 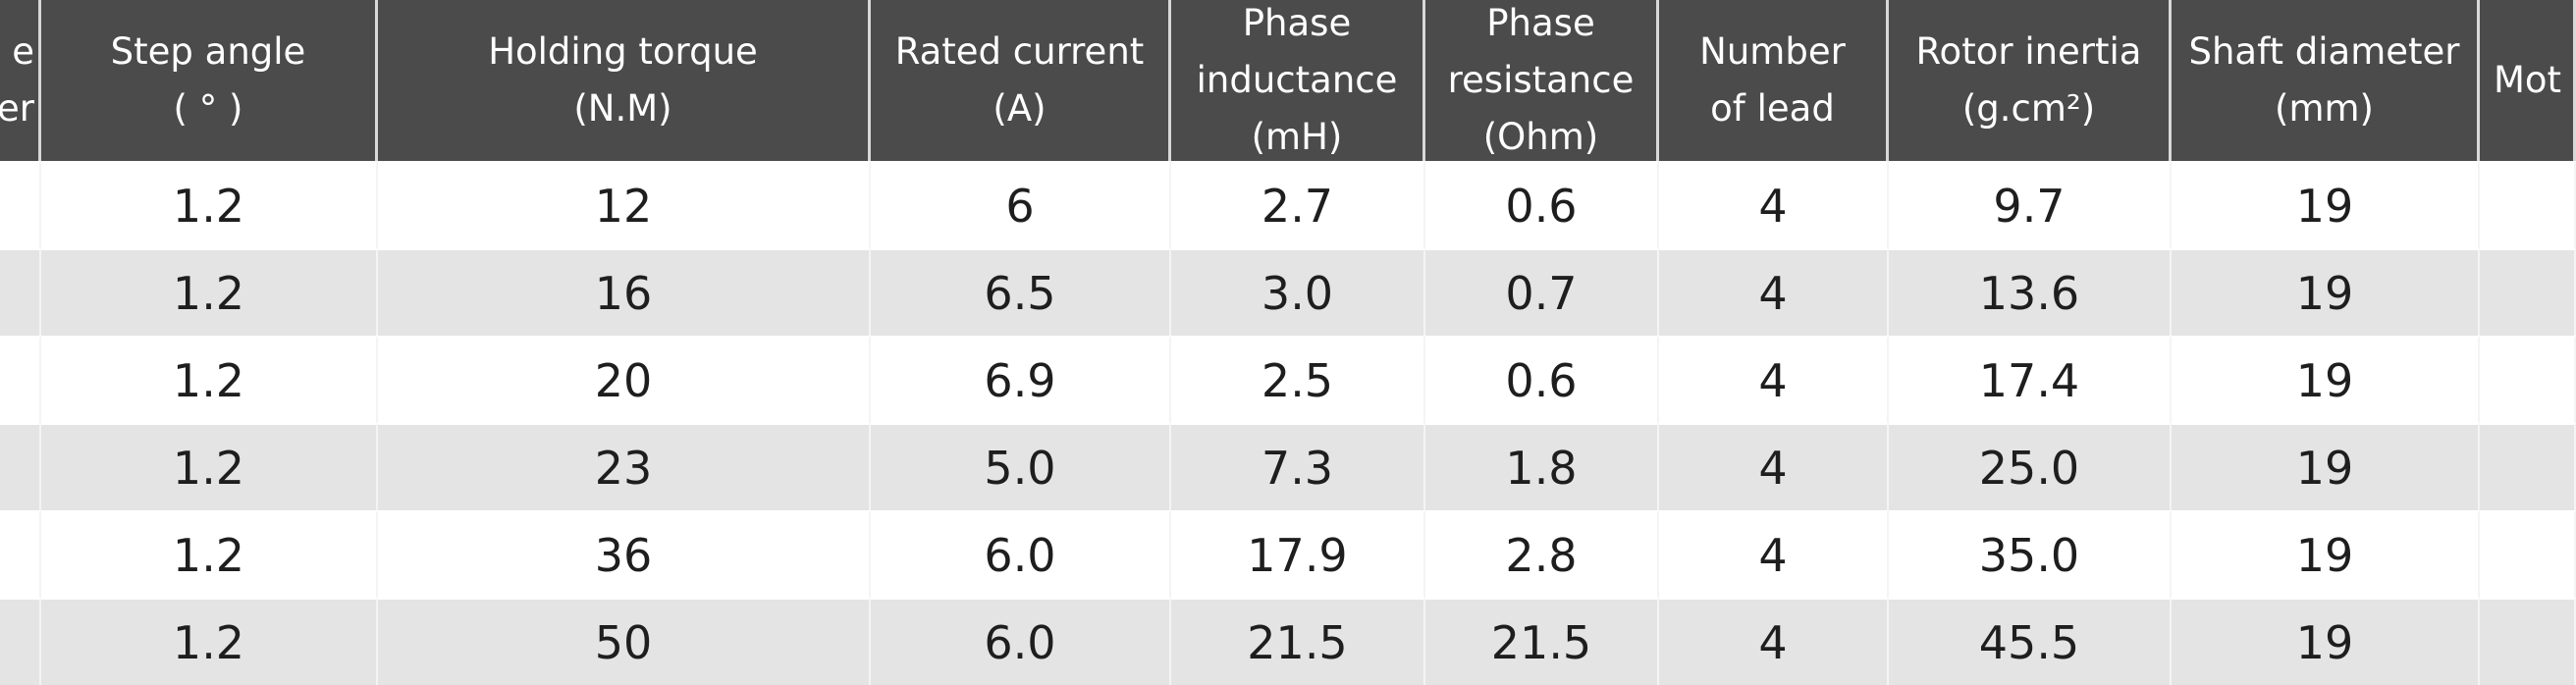 What do you see at coordinates (622, 108) in the screenshot?
I see `cell-text: (N.M)` at bounding box center [622, 108].